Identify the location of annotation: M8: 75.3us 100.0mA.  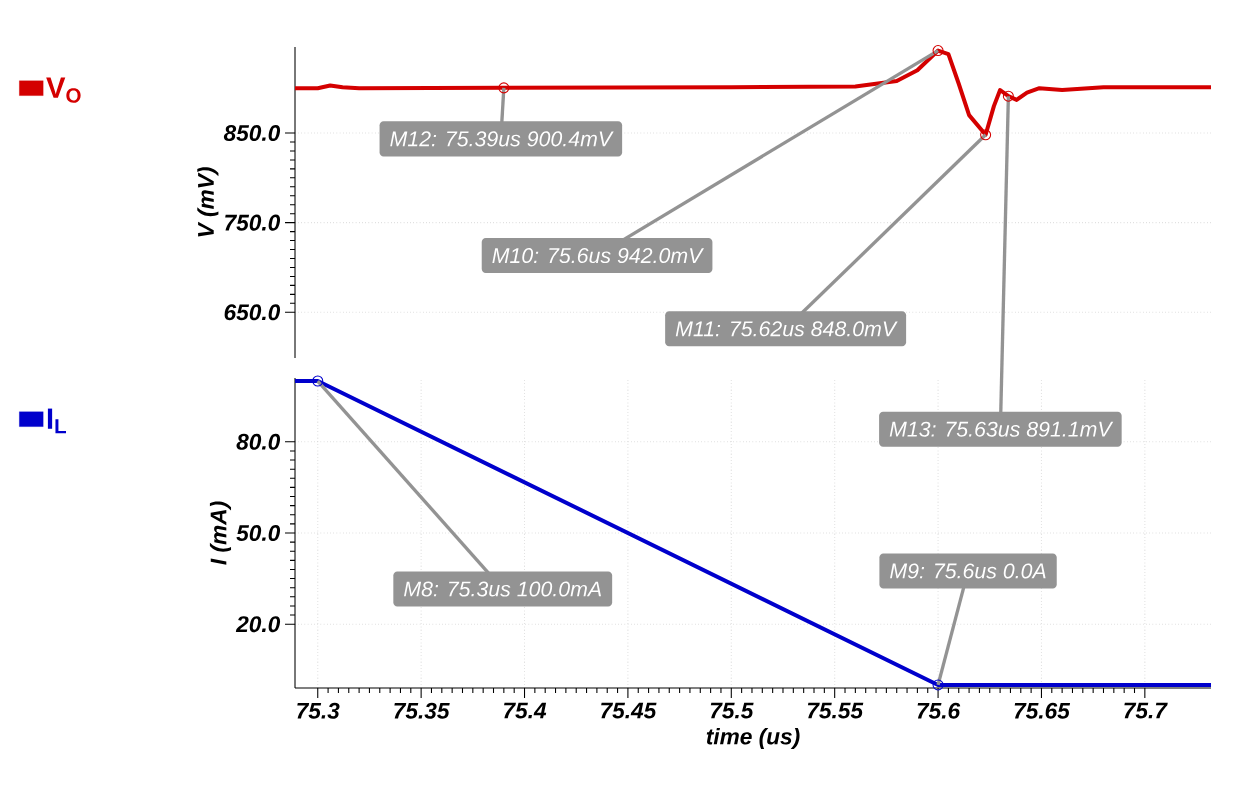
(502, 589).